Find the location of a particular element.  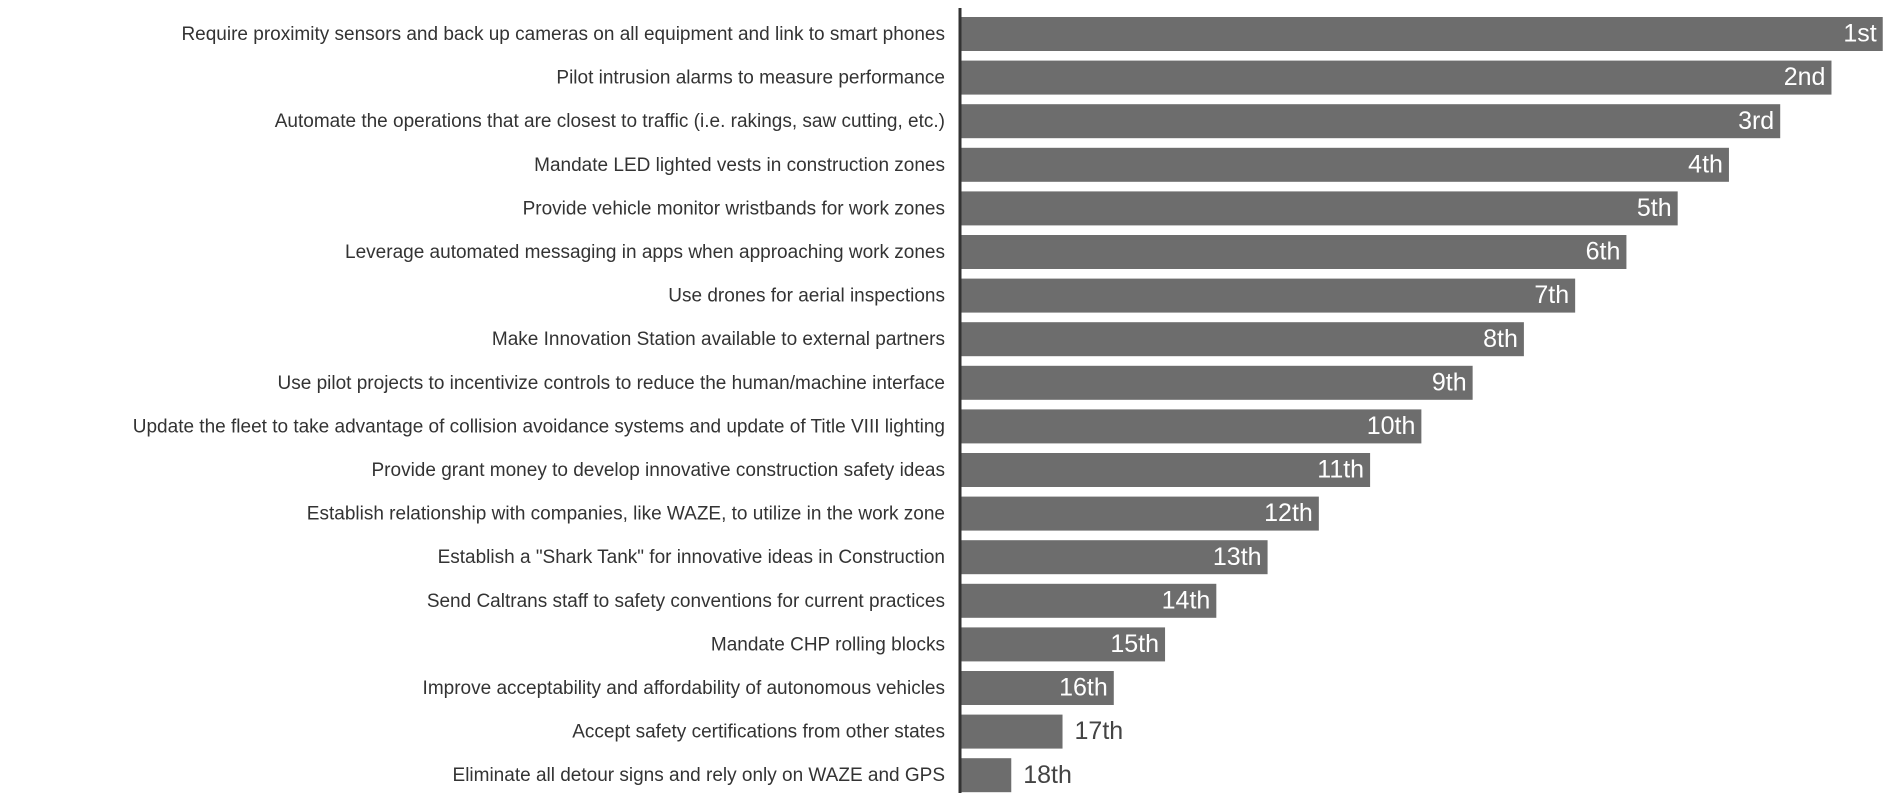

value-label: 12th is located at coordinates (1288, 513).